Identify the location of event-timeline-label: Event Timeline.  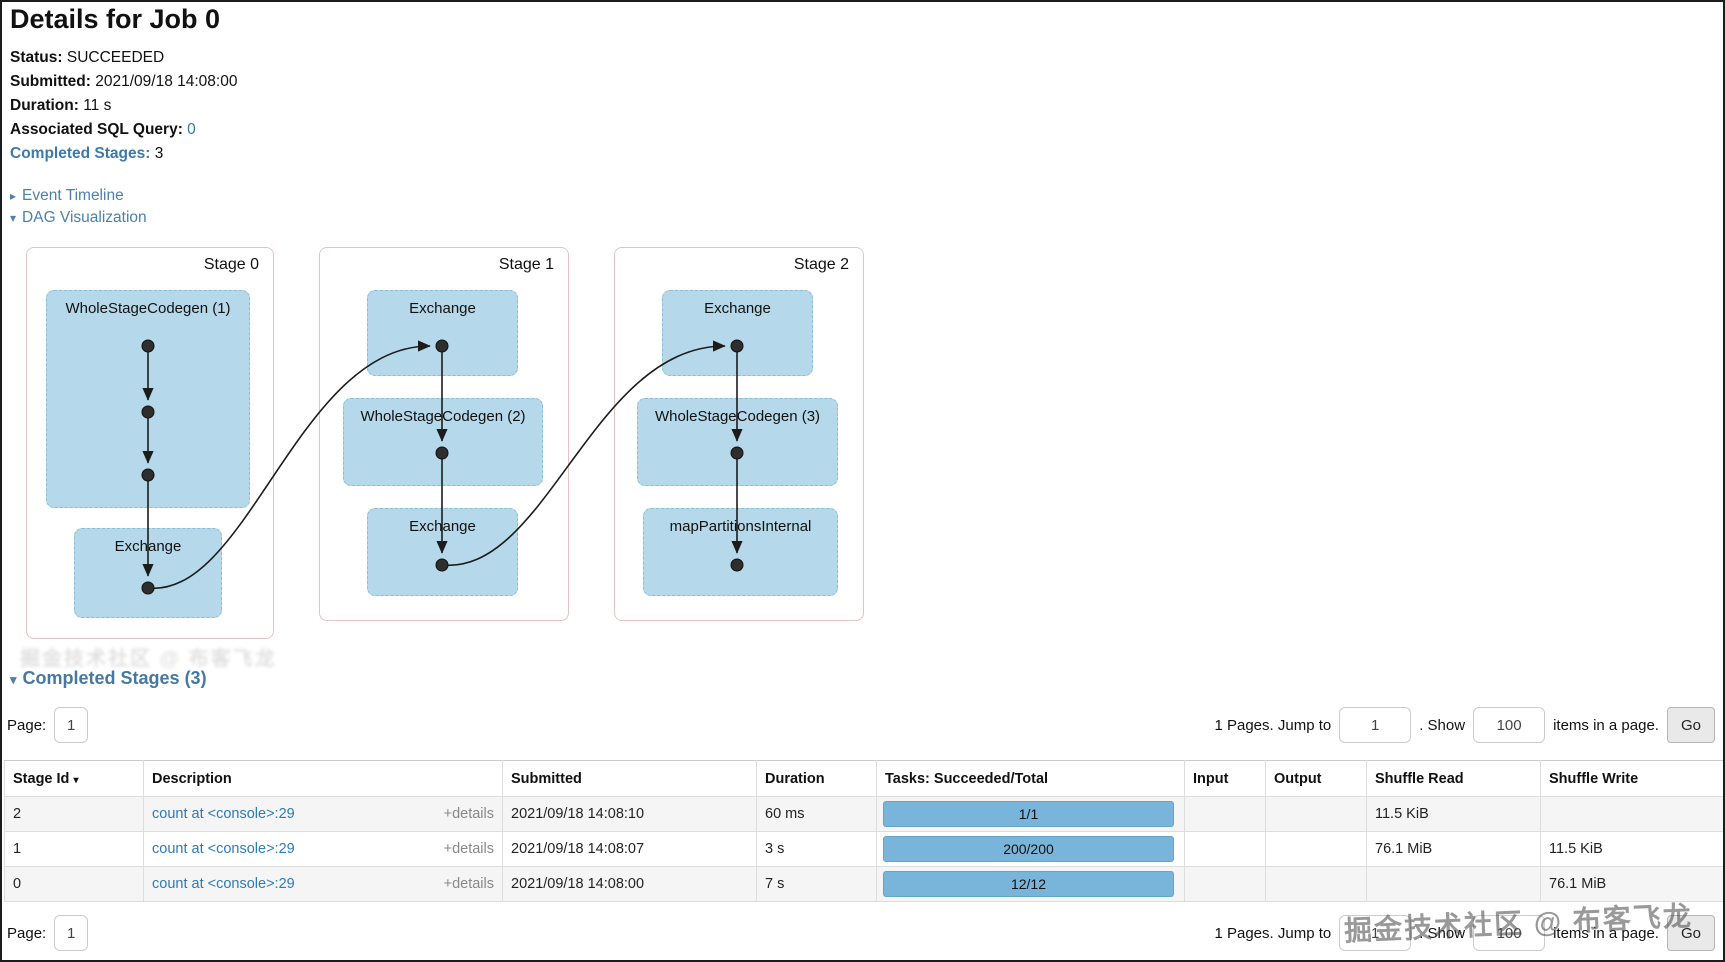
(73, 195).